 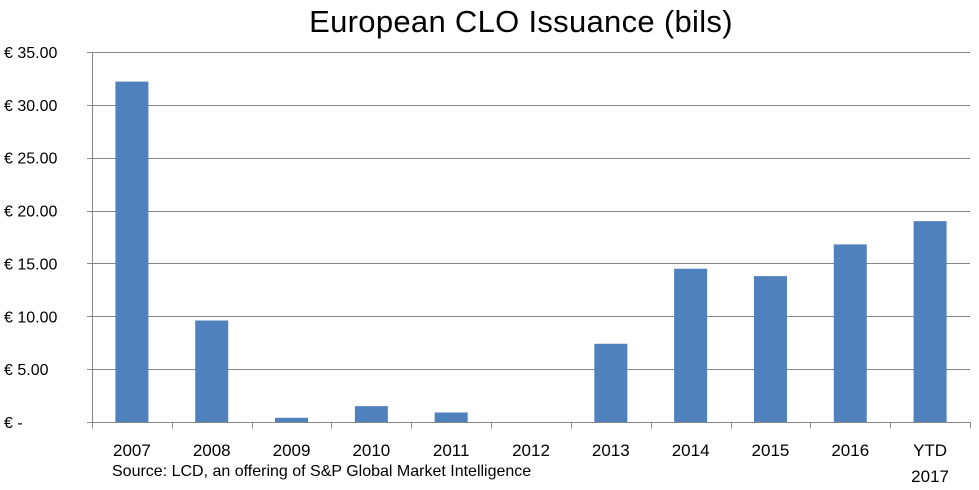 I want to click on x-tick-label: 2008, so click(x=212, y=450).